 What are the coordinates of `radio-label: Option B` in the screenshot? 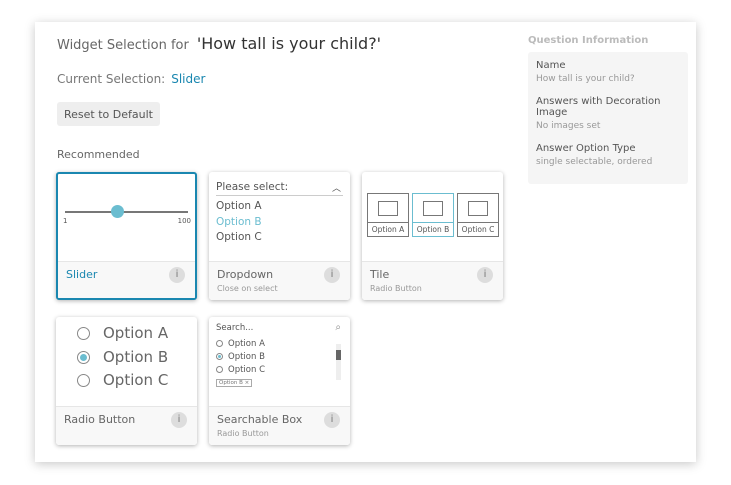 It's located at (136, 356).